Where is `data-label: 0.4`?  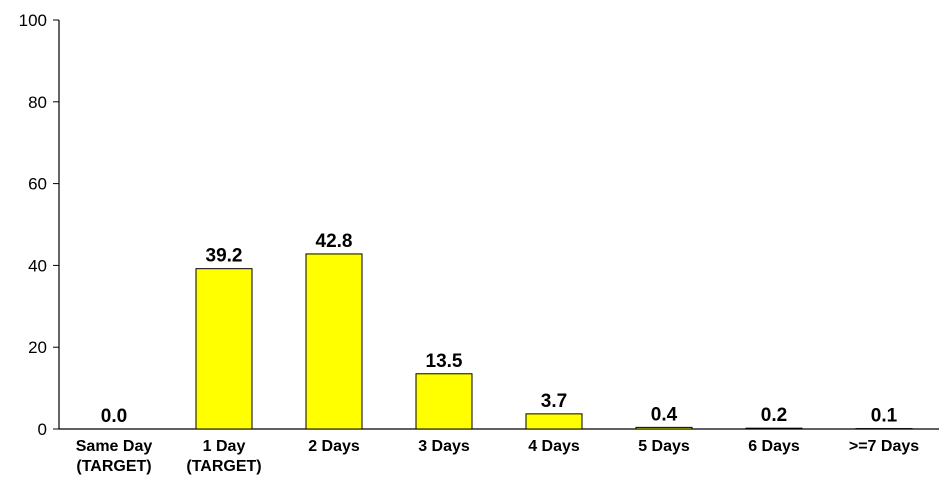
data-label: 0.4 is located at coordinates (664, 414).